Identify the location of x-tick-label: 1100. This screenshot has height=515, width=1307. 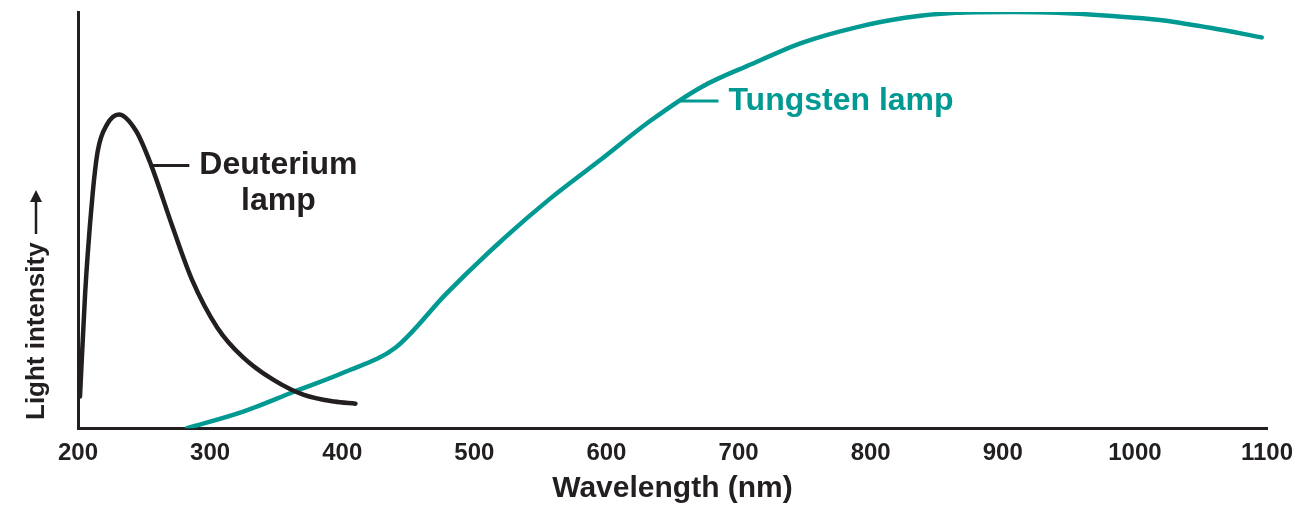
(1267, 452).